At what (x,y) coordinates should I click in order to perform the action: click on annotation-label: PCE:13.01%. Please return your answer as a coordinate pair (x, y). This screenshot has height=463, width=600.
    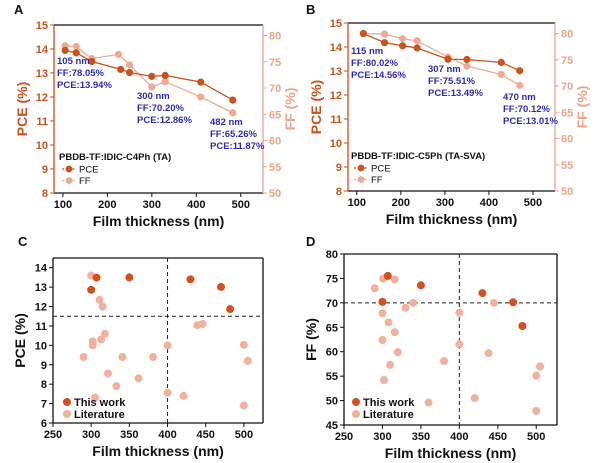
    Looking at the image, I should click on (530, 121).